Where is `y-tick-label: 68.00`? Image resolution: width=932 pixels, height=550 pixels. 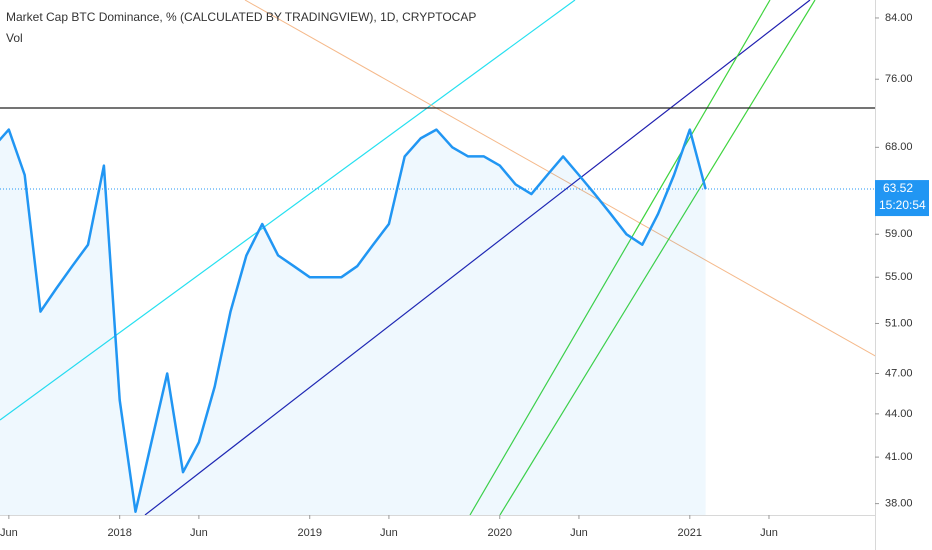
y-tick-label: 68.00 is located at coordinates (899, 147).